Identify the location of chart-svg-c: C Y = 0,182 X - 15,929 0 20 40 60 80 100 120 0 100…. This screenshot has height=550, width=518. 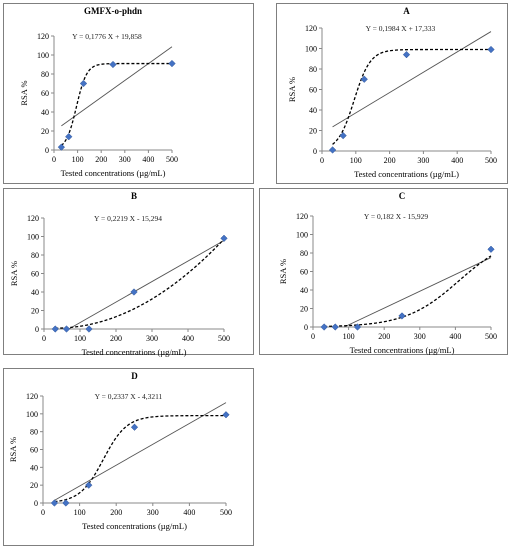
(387, 273).